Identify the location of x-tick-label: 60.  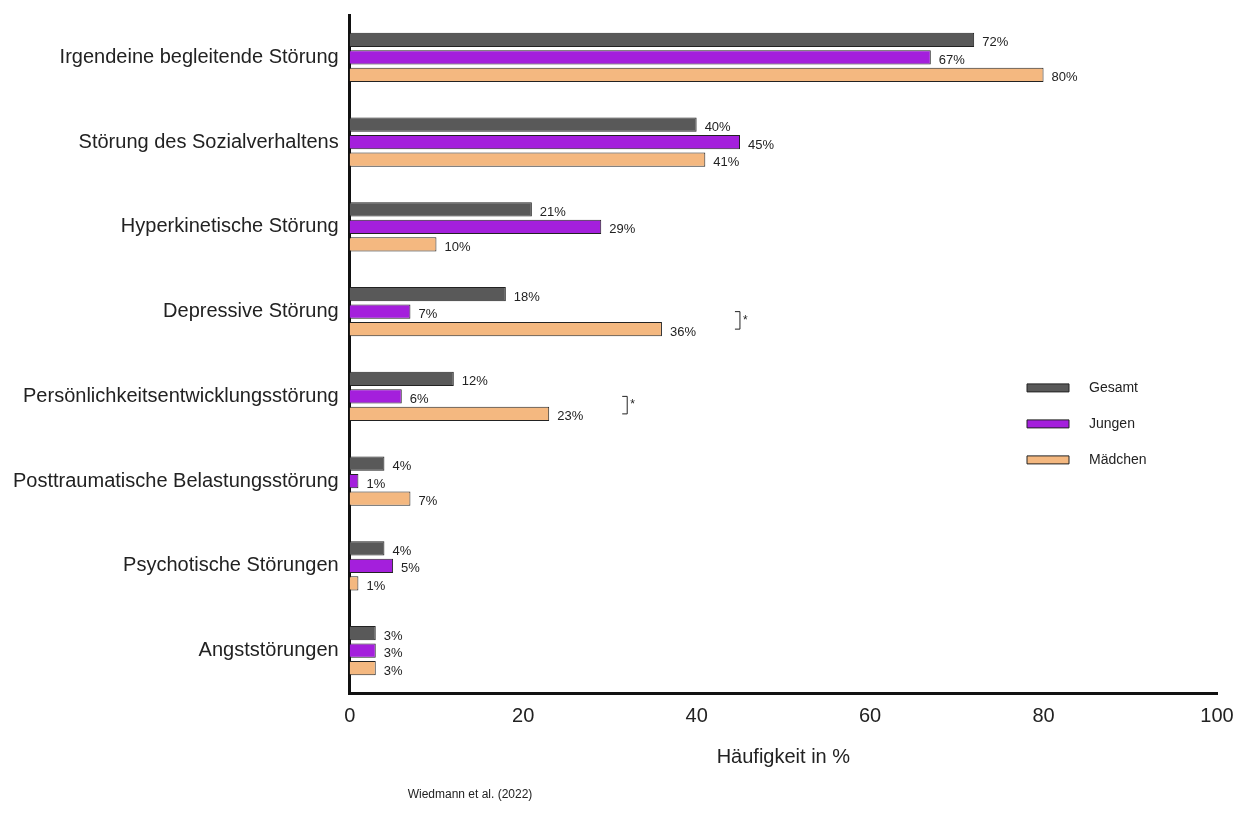
(870, 714).